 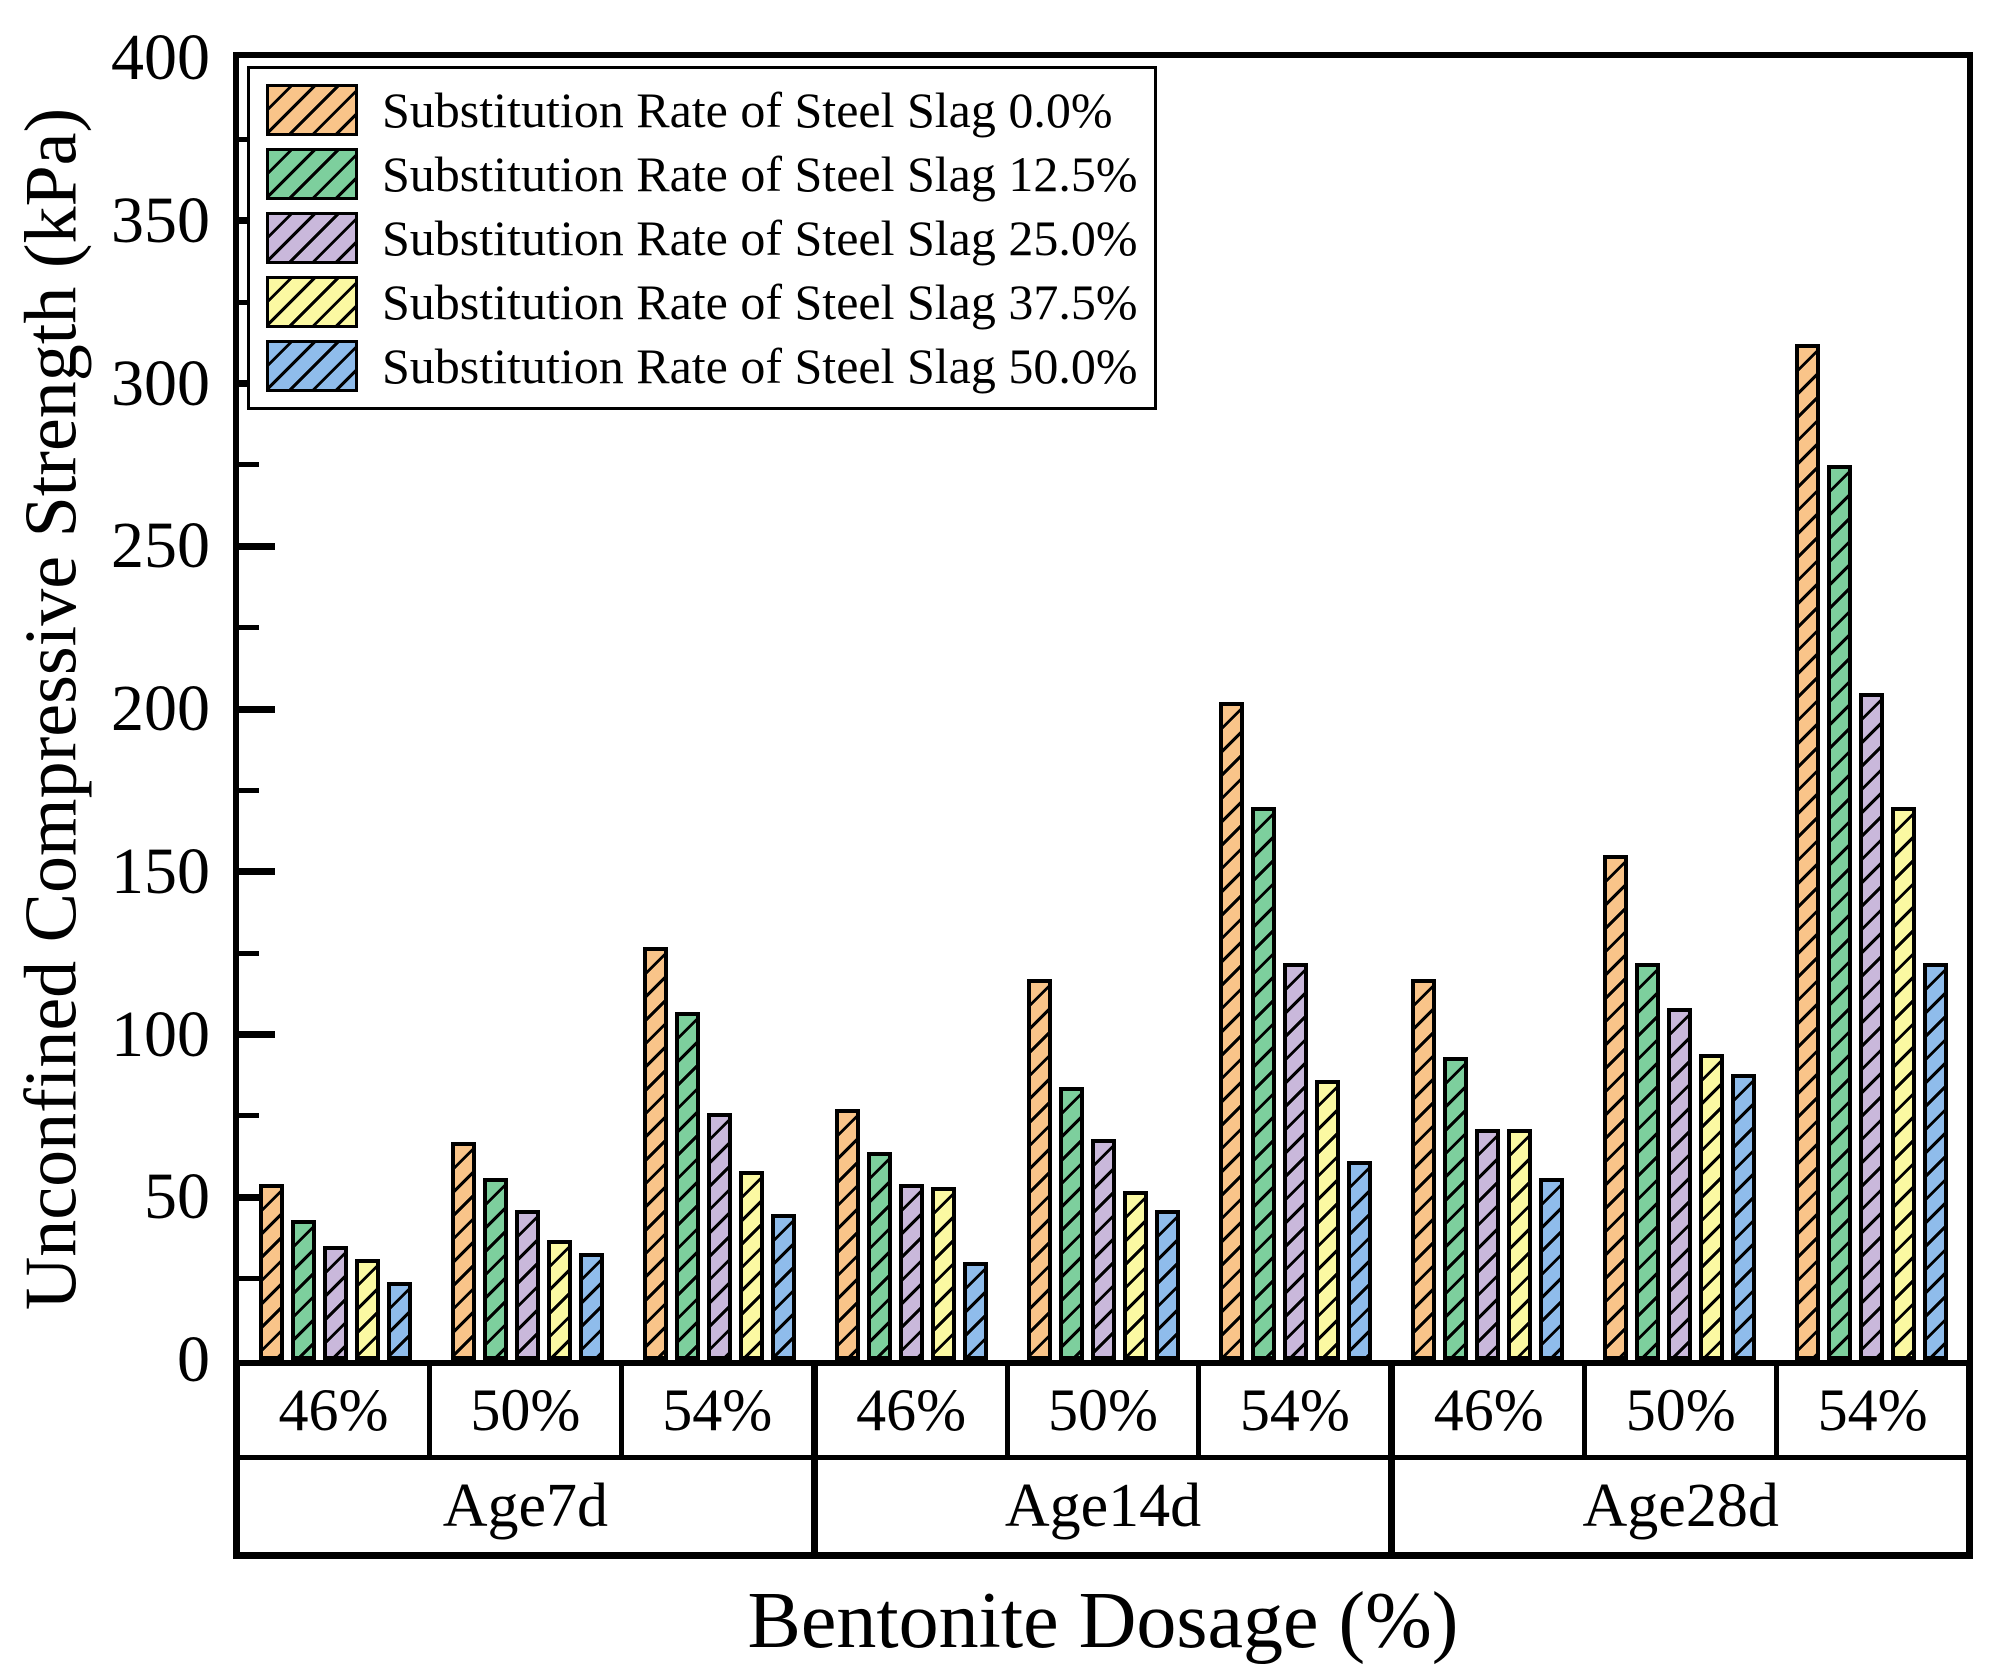 I want to click on y-tick-label: 50, so click(x=177, y=1197).